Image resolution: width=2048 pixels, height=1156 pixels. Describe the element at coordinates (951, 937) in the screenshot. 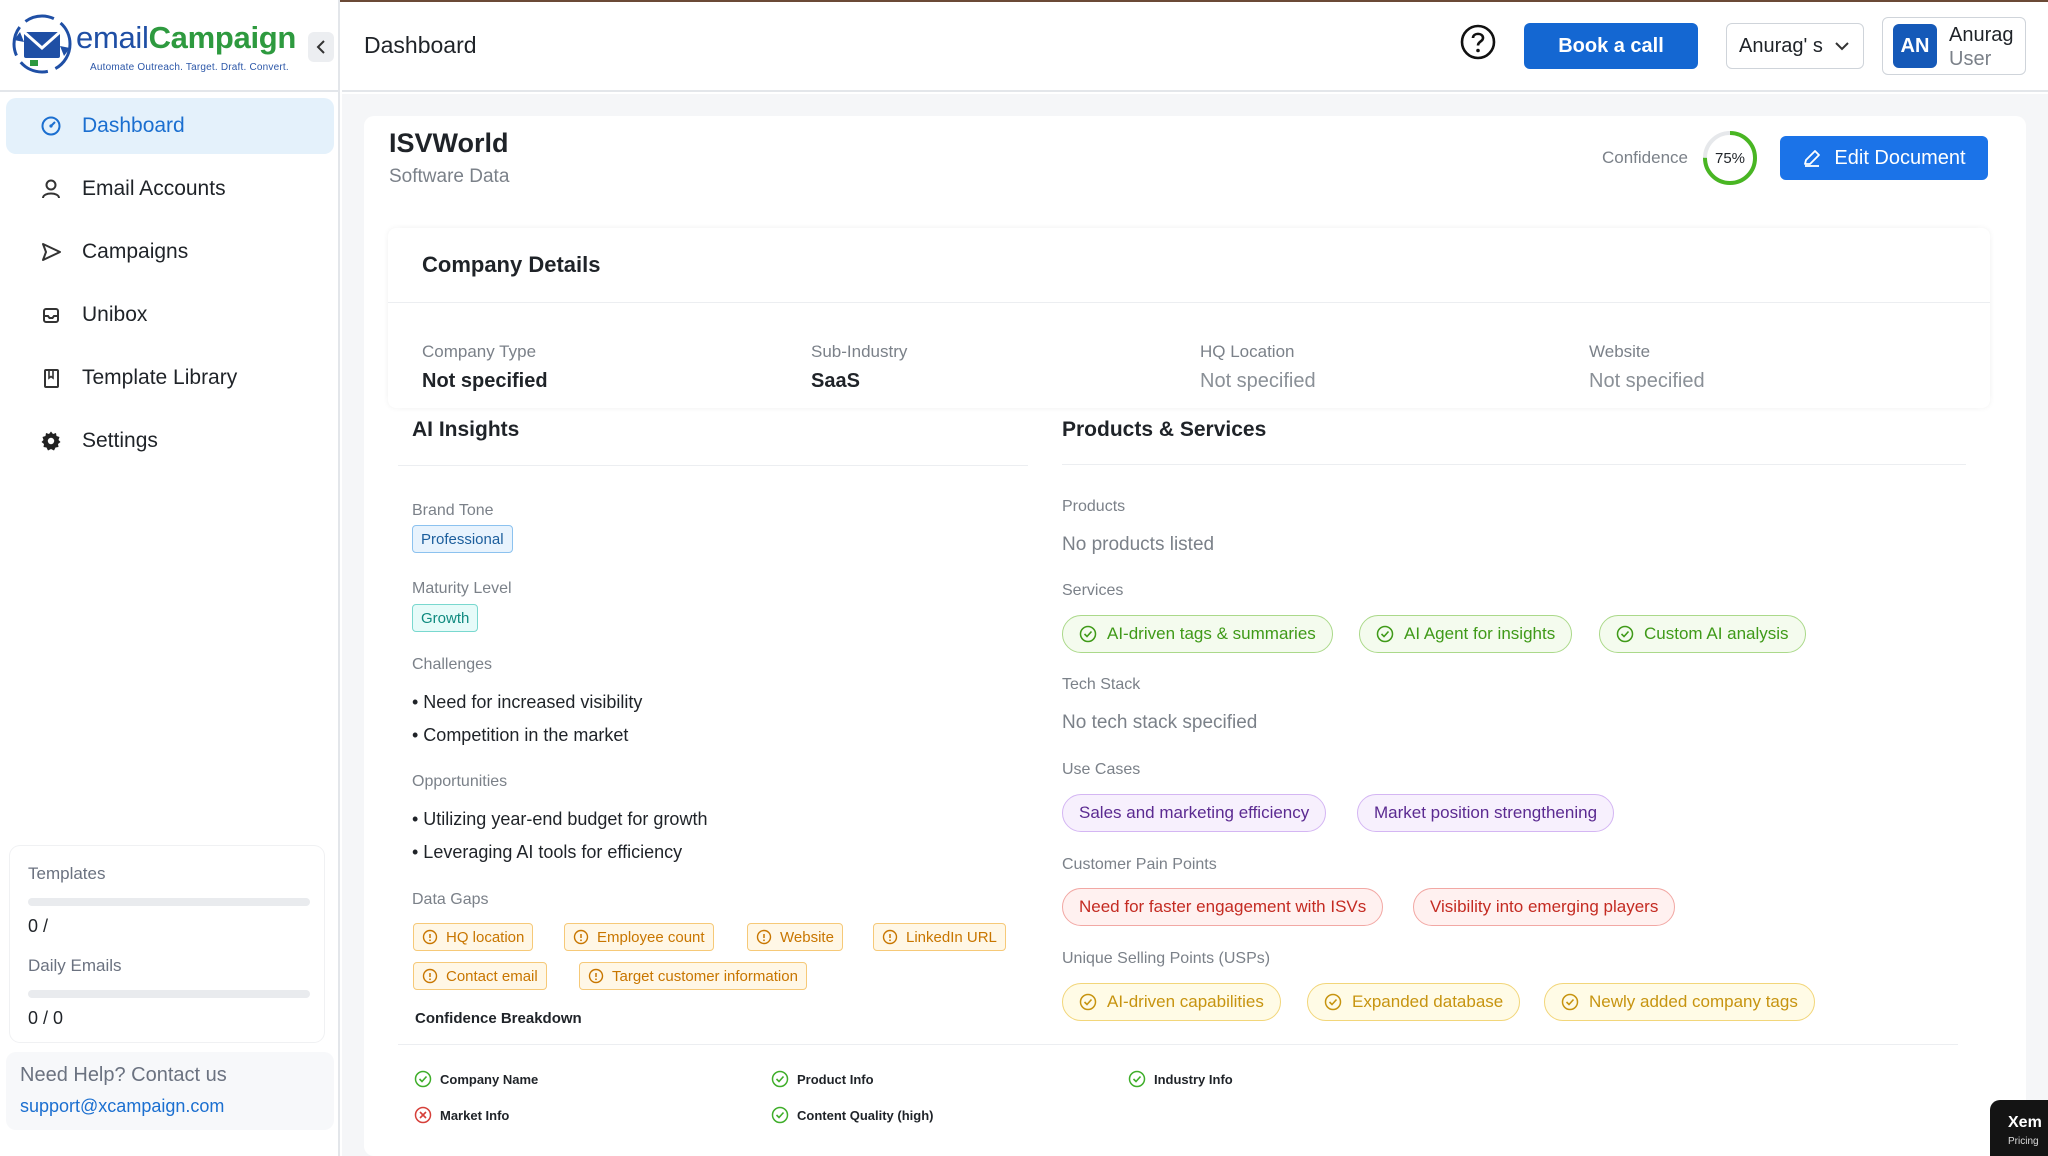

I see `data-gap-label: LinkedIn URL` at that location.